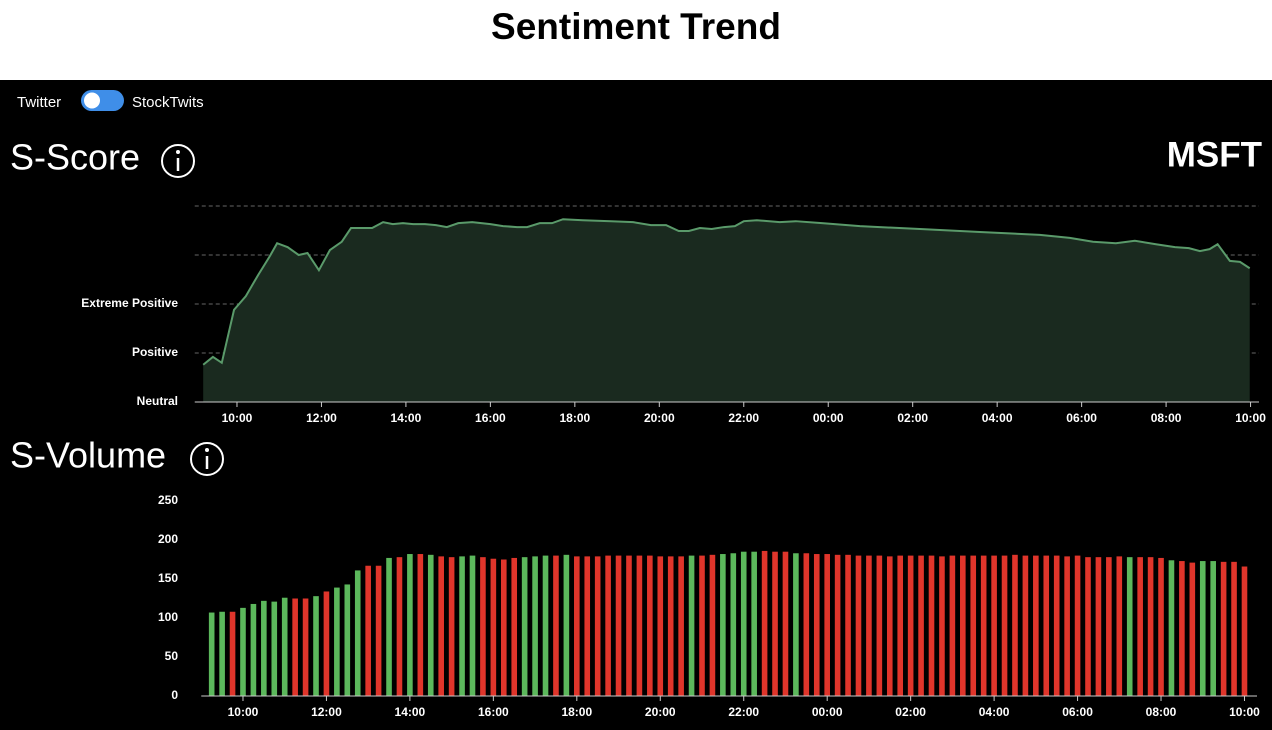 The height and width of the screenshot is (730, 1272). Describe the element at coordinates (88, 455) in the screenshot. I see `section-title: S-Volume` at that location.